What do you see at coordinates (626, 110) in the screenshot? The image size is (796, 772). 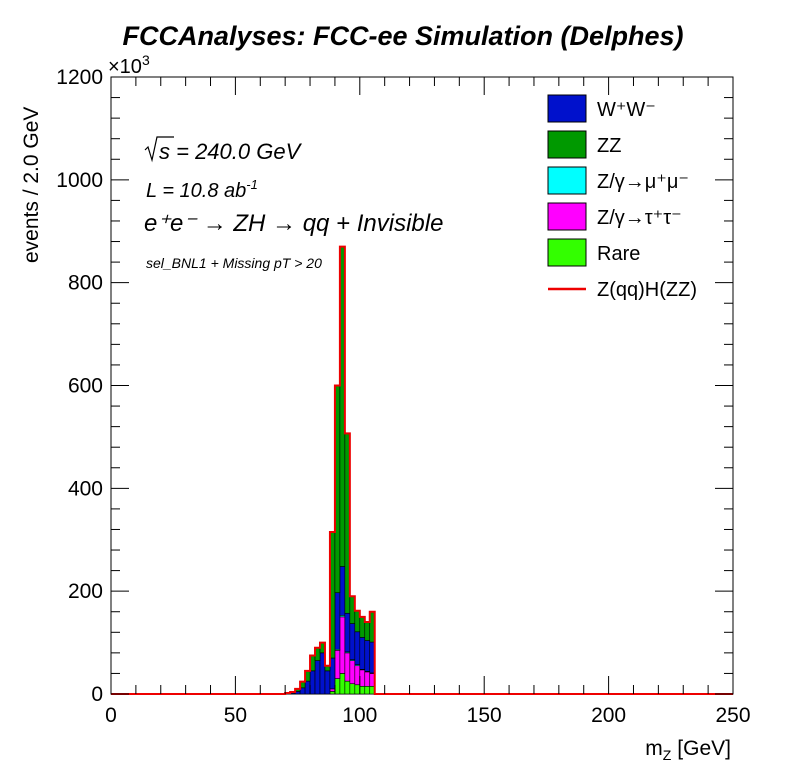 I see `legend-label: W⁺W⁻` at bounding box center [626, 110].